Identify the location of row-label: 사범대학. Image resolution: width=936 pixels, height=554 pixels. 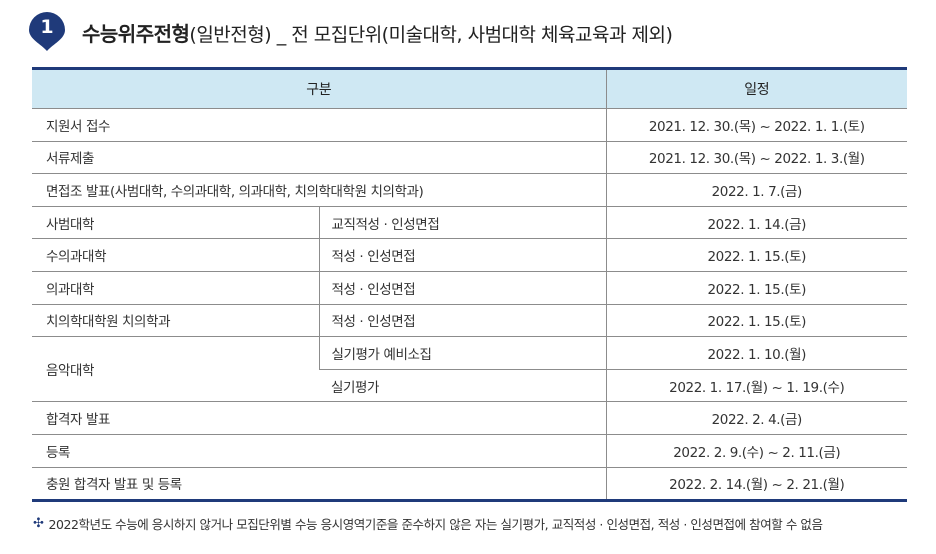
(175, 223).